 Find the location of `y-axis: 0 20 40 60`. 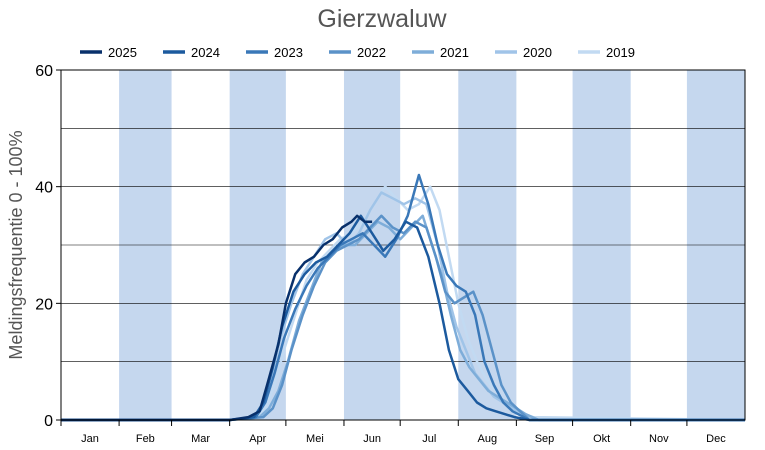

y-axis: 0 20 40 60 is located at coordinates (48, 246).